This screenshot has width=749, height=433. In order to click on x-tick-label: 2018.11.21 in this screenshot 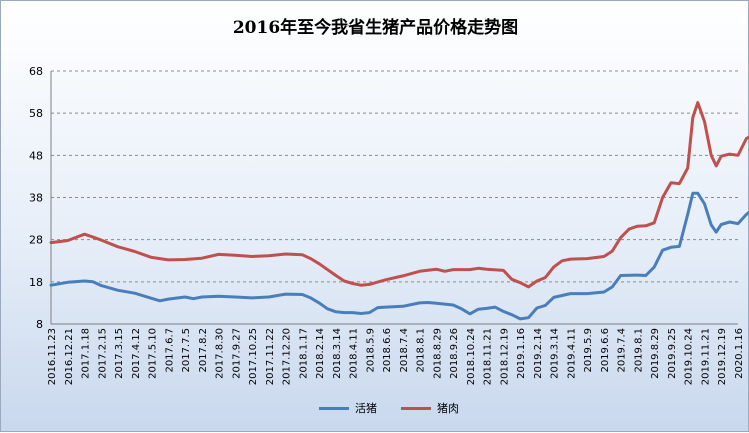, I will do `click(488, 356)`.